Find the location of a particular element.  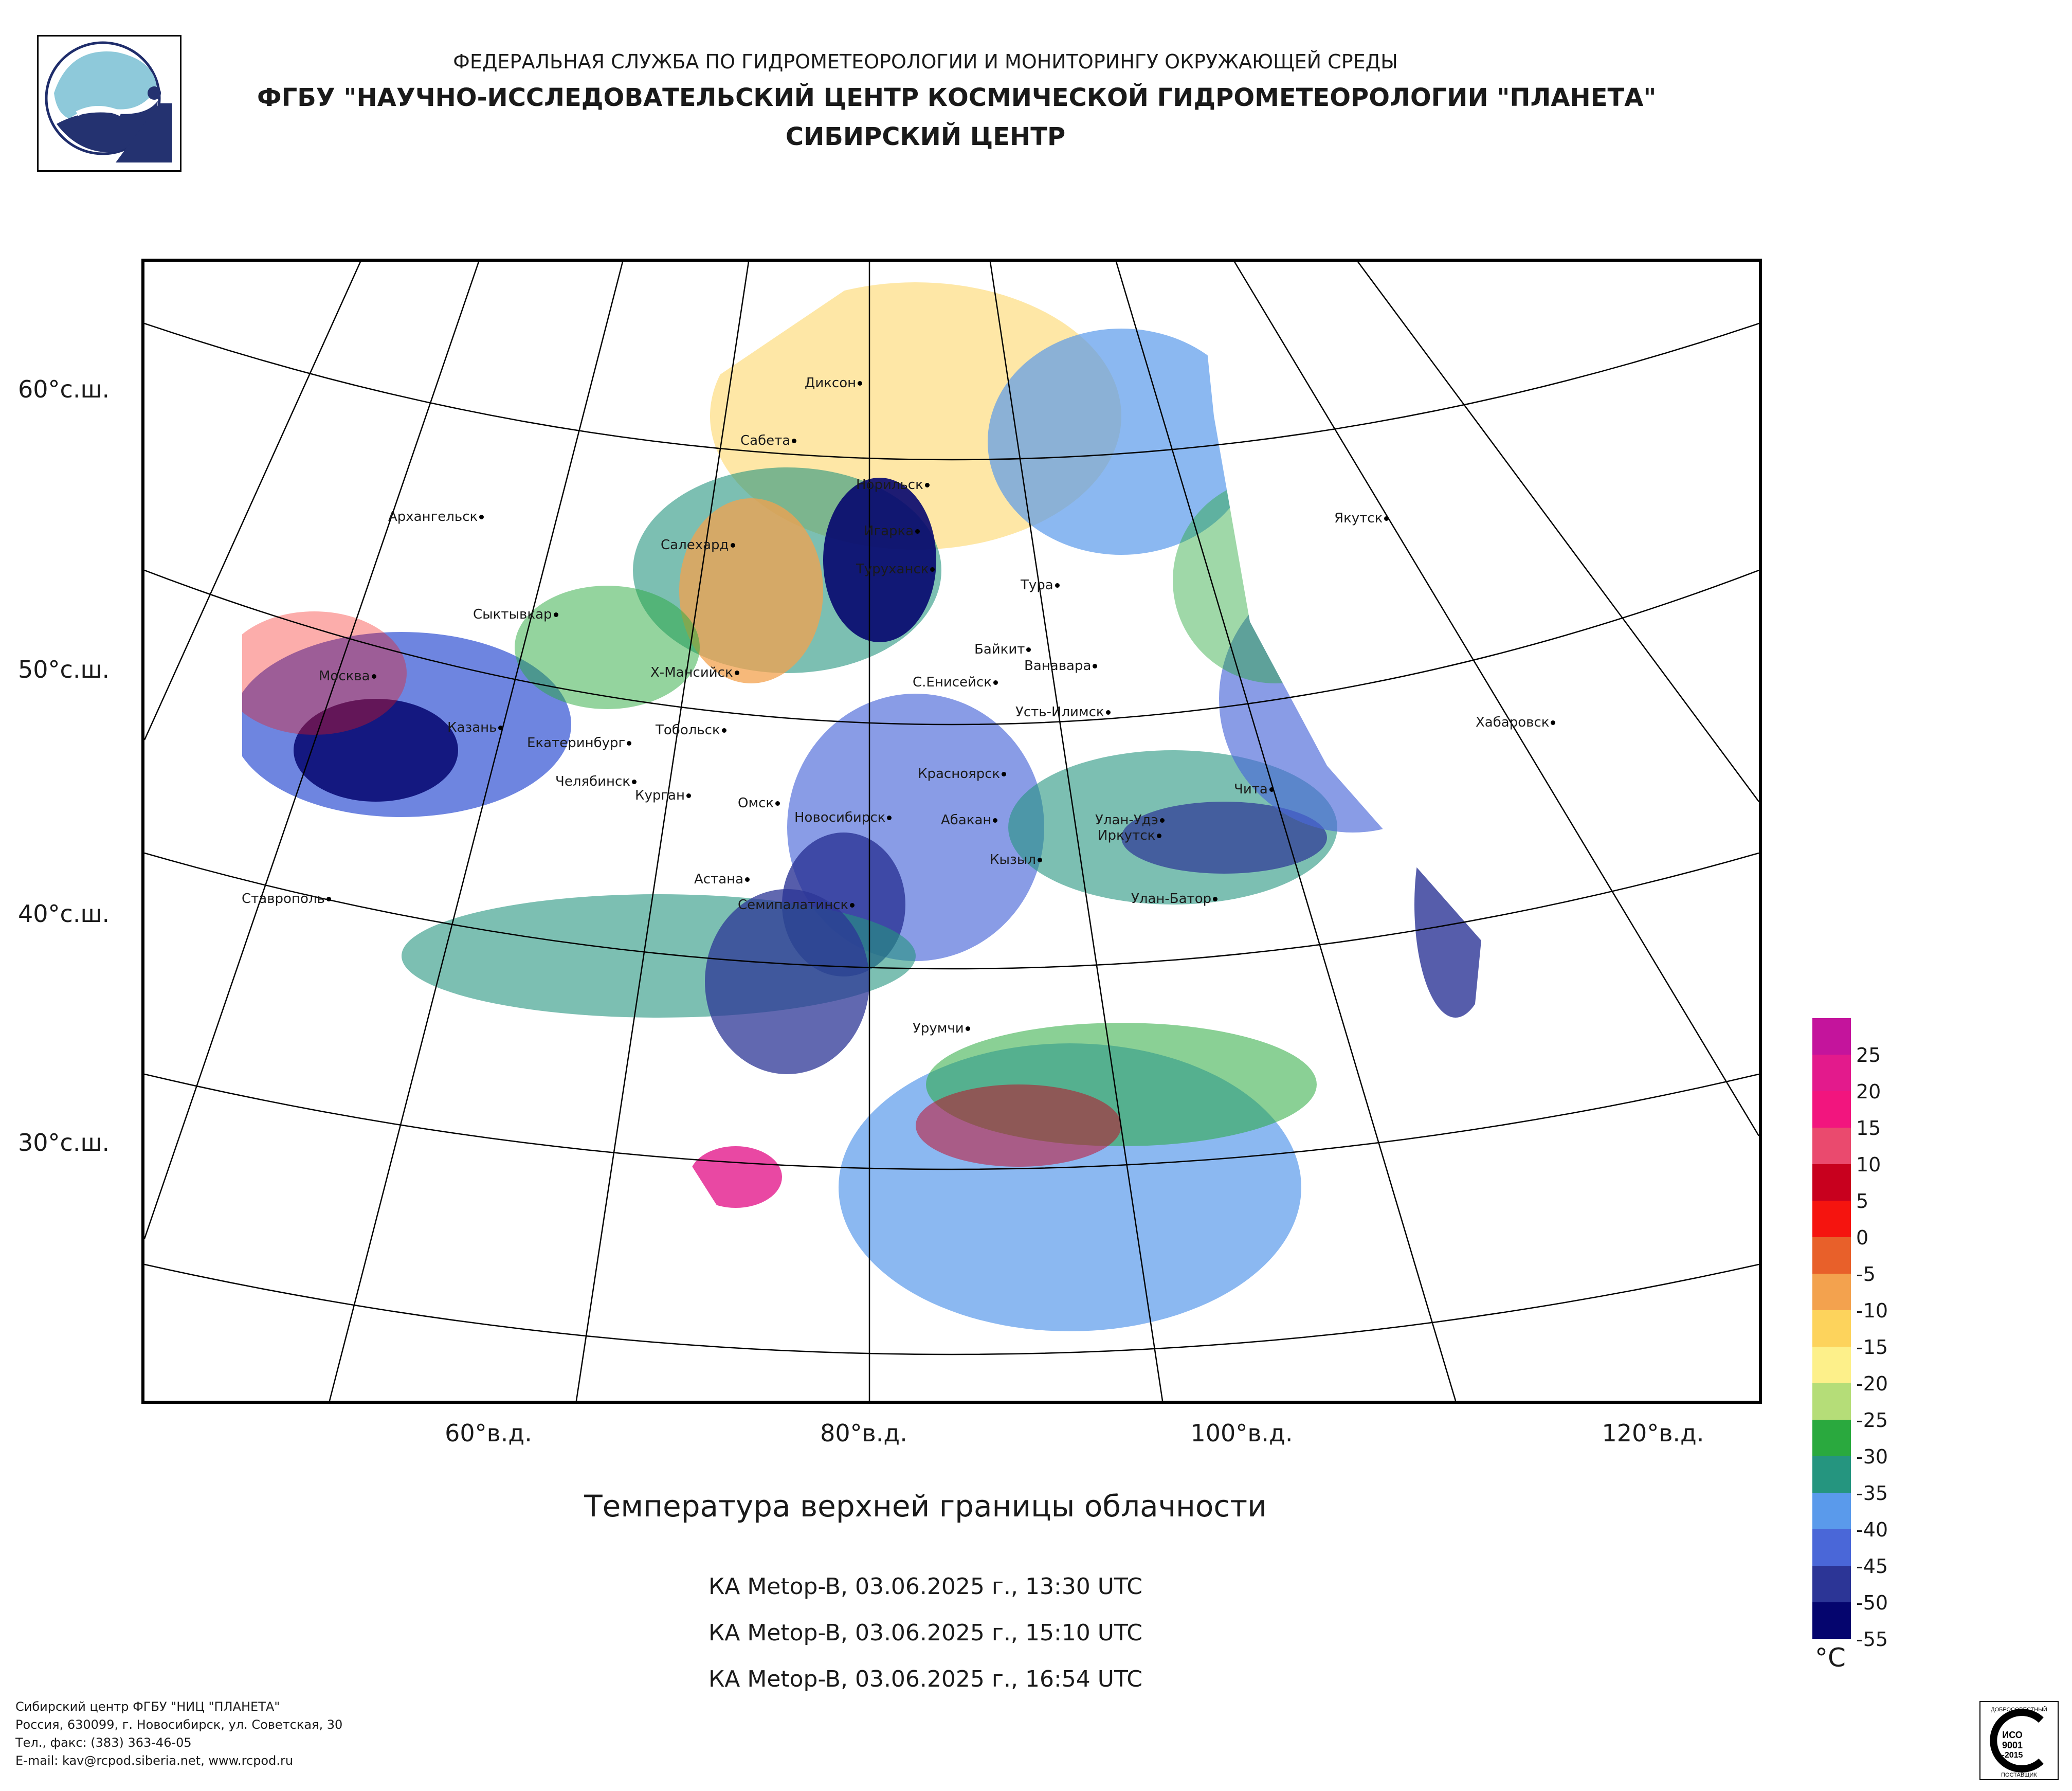

temperature-color-scale is located at coordinates (1831, 1328).